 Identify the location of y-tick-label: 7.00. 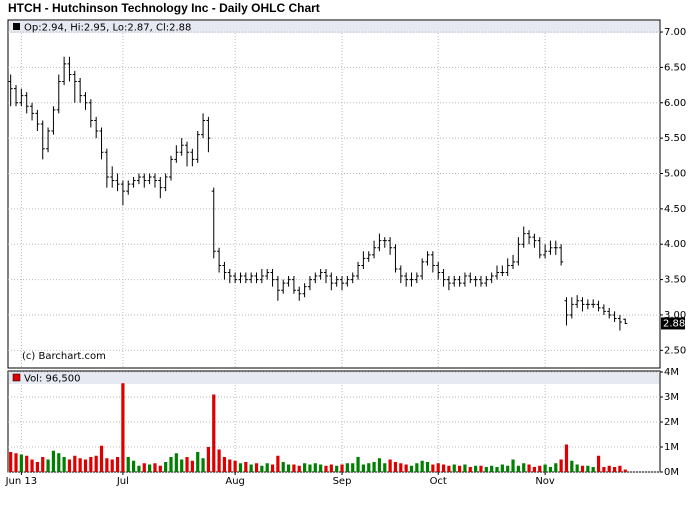
(675, 32).